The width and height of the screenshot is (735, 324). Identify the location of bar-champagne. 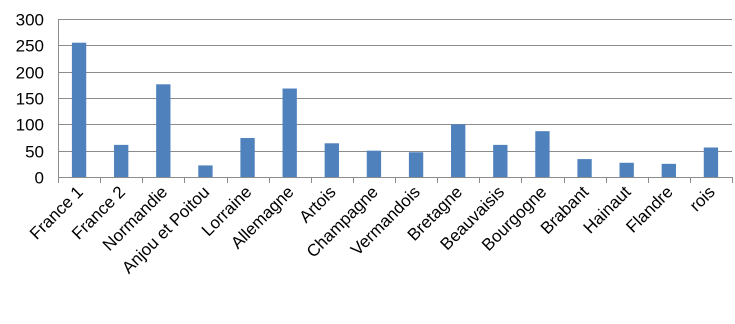
(374, 163).